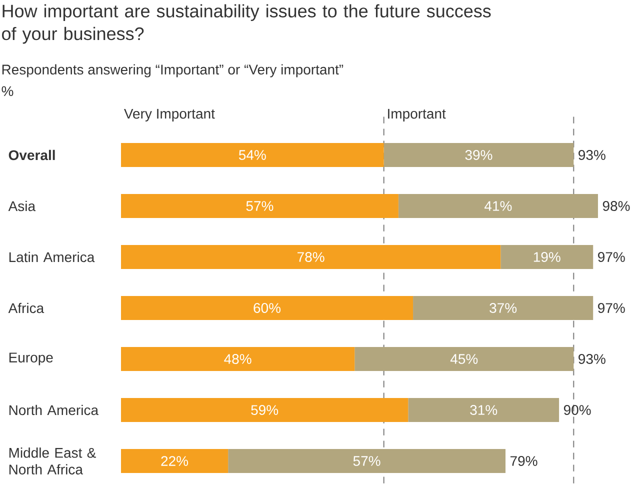 Image resolution: width=642 pixels, height=485 pixels. What do you see at coordinates (169, 115) in the screenshot?
I see `series-label: Very Important` at bounding box center [169, 115].